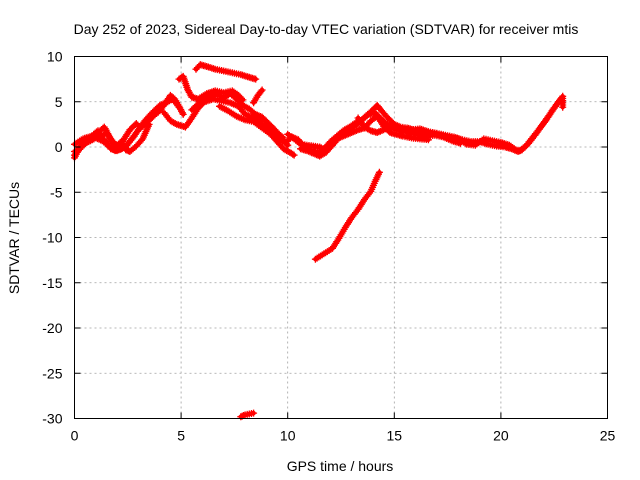 The image size is (640, 480). What do you see at coordinates (55, 57) in the screenshot?
I see `y-tick-label: 10` at bounding box center [55, 57].